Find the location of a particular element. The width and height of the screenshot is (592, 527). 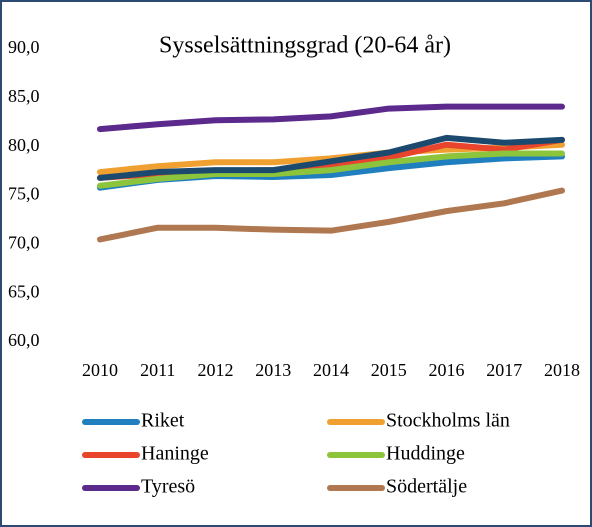

legend-label: Stockholms län is located at coordinates (448, 421).